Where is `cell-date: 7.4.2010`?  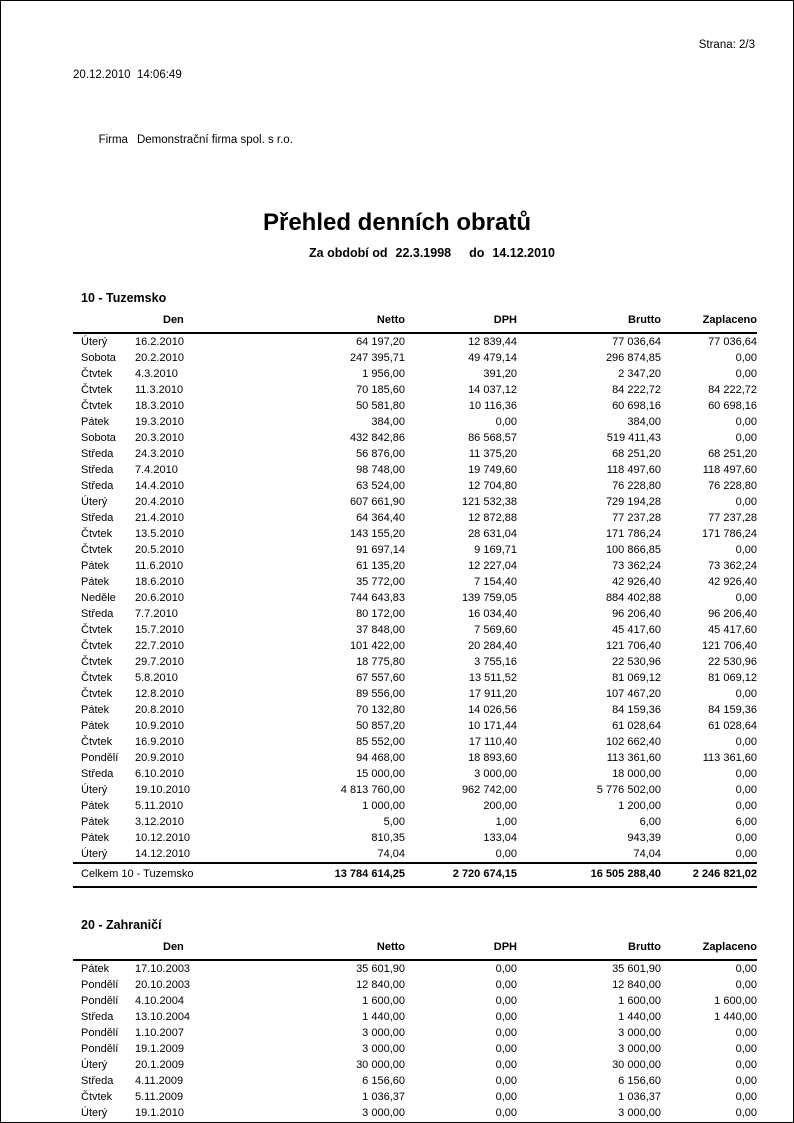 cell-date: 7.4.2010 is located at coordinates (156, 469).